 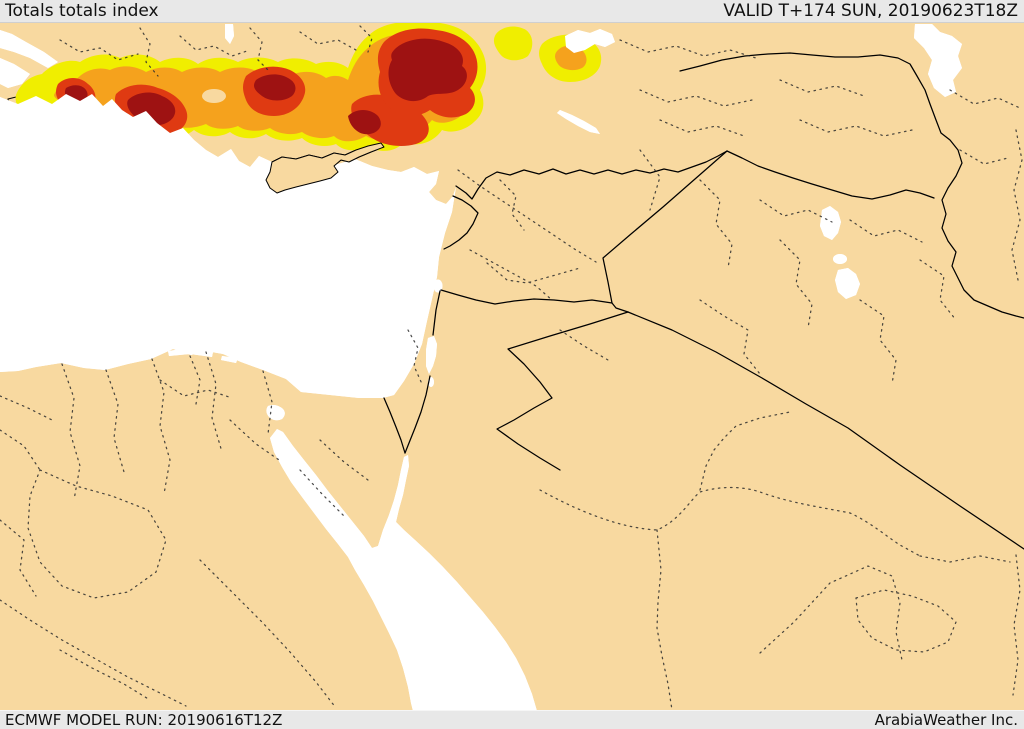 What do you see at coordinates (830, 175) in the screenshot?
I see `border-turkey-iraq` at bounding box center [830, 175].